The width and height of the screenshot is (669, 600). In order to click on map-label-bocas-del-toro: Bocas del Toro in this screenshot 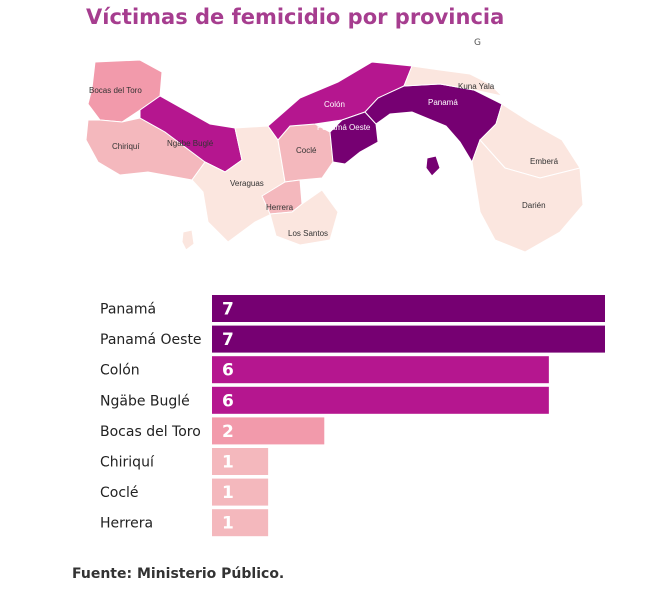, I will do `click(115, 90)`.